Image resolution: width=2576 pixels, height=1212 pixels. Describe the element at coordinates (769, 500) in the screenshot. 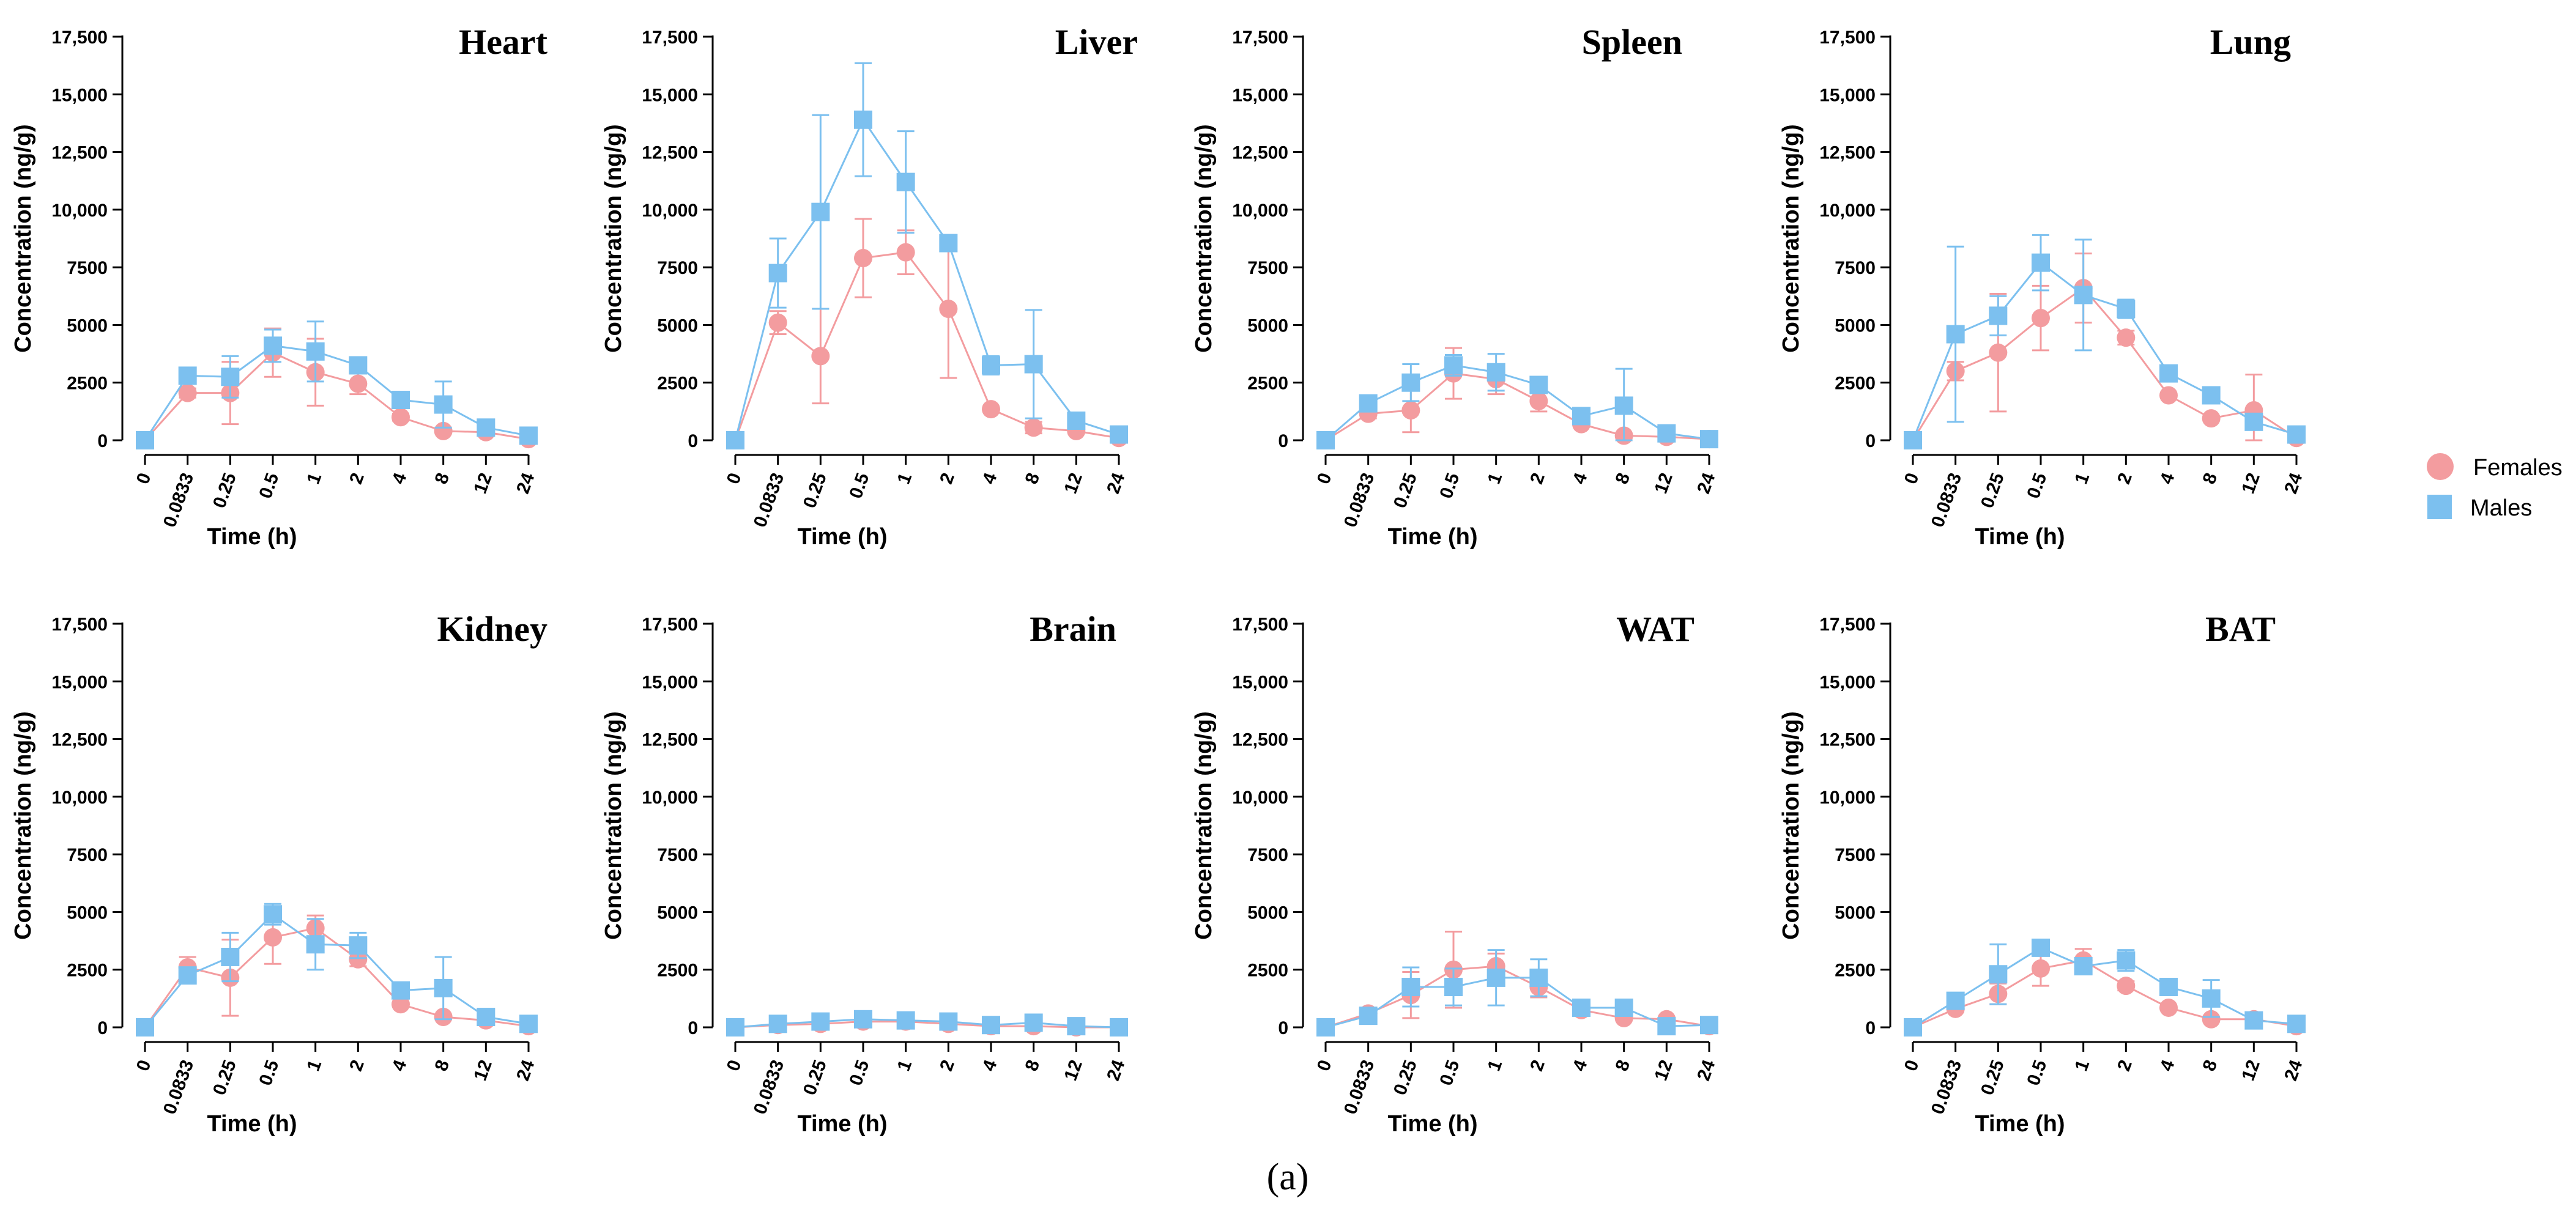

I see `x-tick-label: 0.0833` at that location.